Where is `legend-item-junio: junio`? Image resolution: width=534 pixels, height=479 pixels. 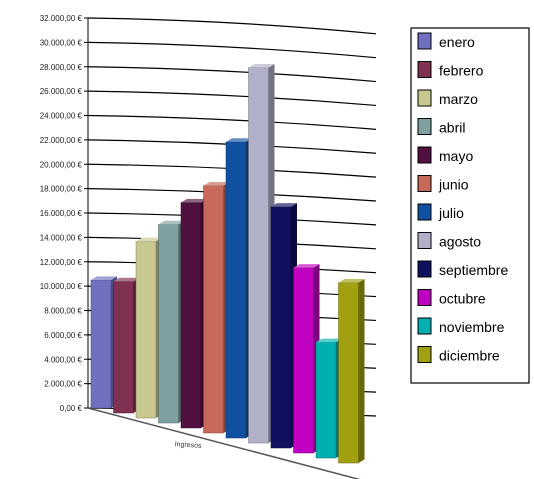
legend-item-junio: junio is located at coordinates (443, 184).